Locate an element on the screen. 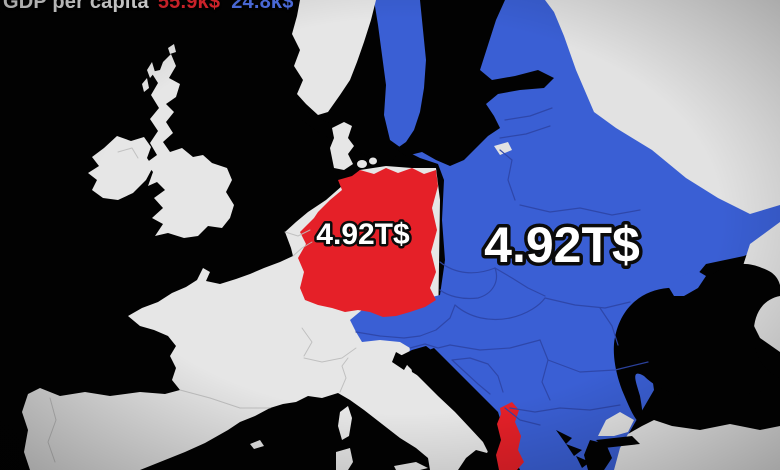  sea-black-sea is located at coordinates (696, 343).